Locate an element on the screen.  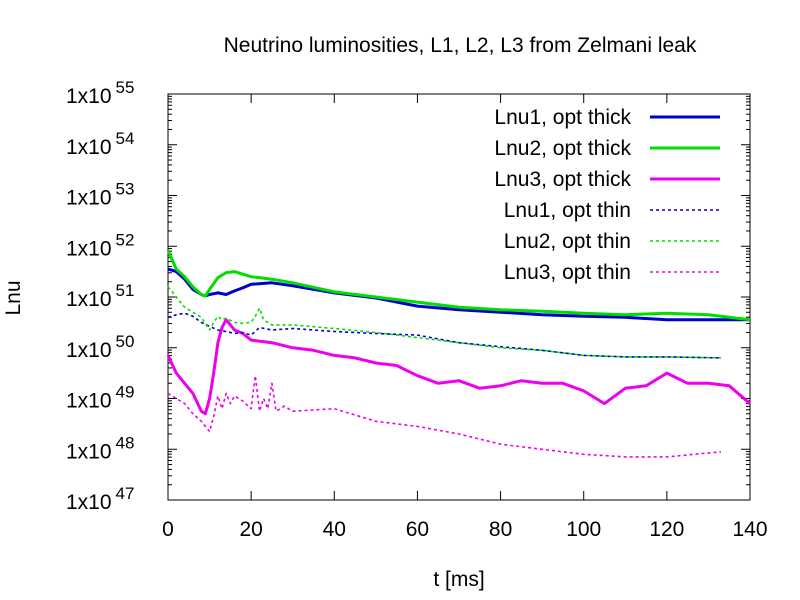
y-tick-label: 1x10 50 is located at coordinates (100, 347).